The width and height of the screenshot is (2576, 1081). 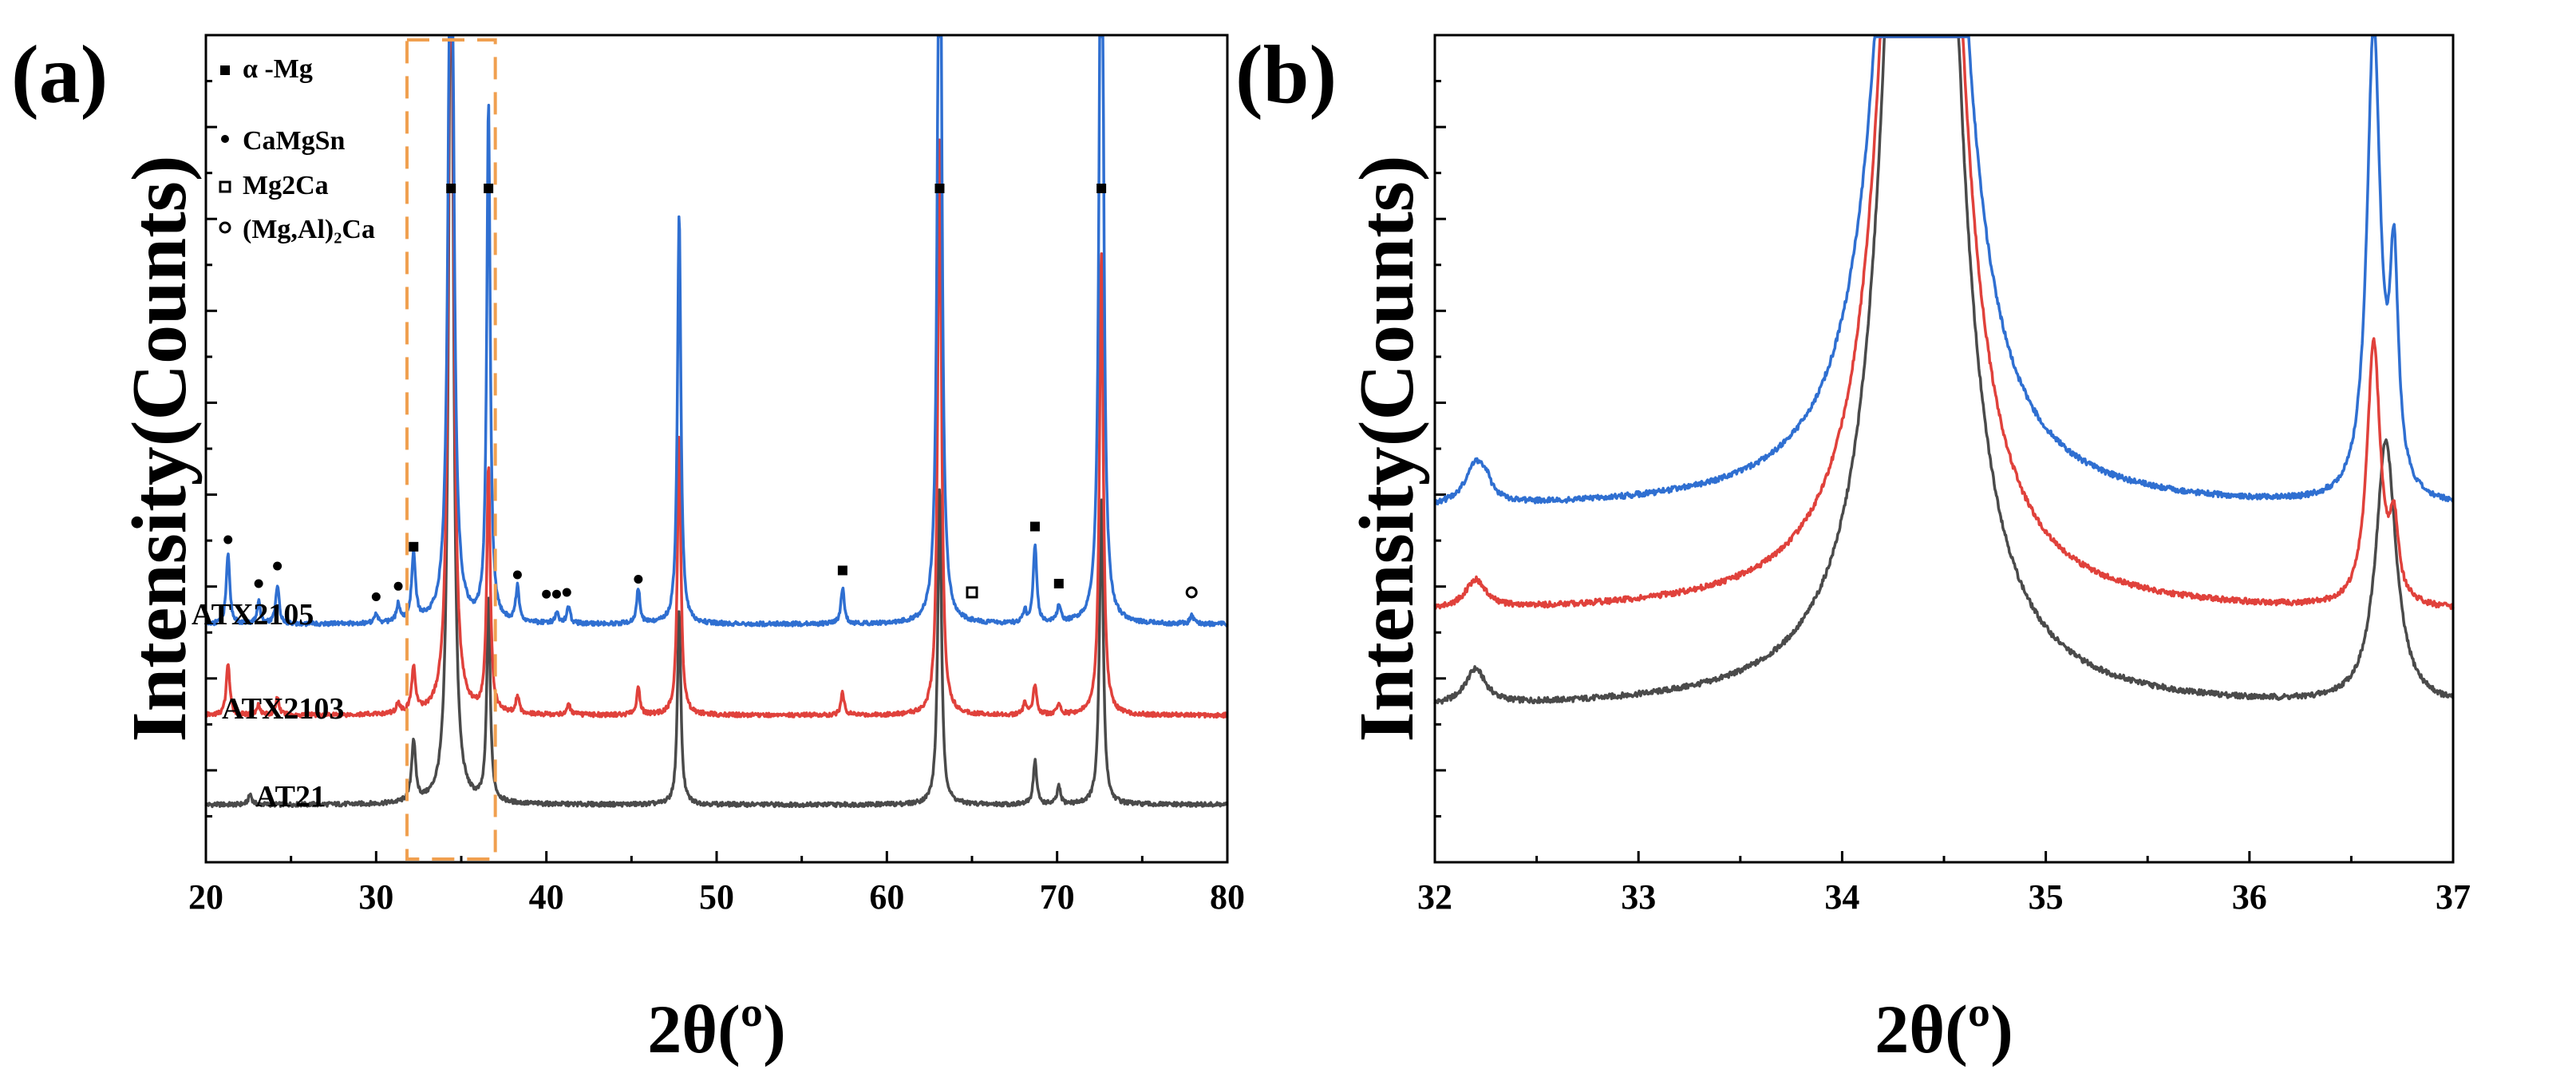 I want to click on panel-a-x-tick-label: 40, so click(x=546, y=897).